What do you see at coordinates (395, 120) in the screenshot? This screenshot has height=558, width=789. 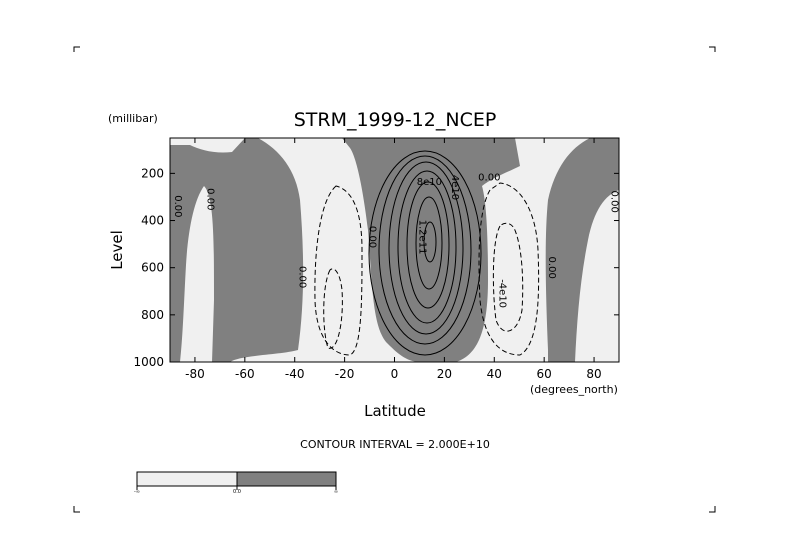 I see `chart-title: STRM_1999-12_NCEP` at bounding box center [395, 120].